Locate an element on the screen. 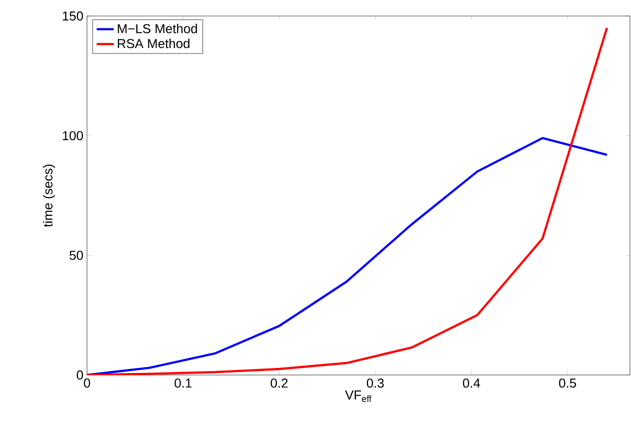 The height and width of the screenshot is (434, 631). y-tick-label: 100 is located at coordinates (72, 135).